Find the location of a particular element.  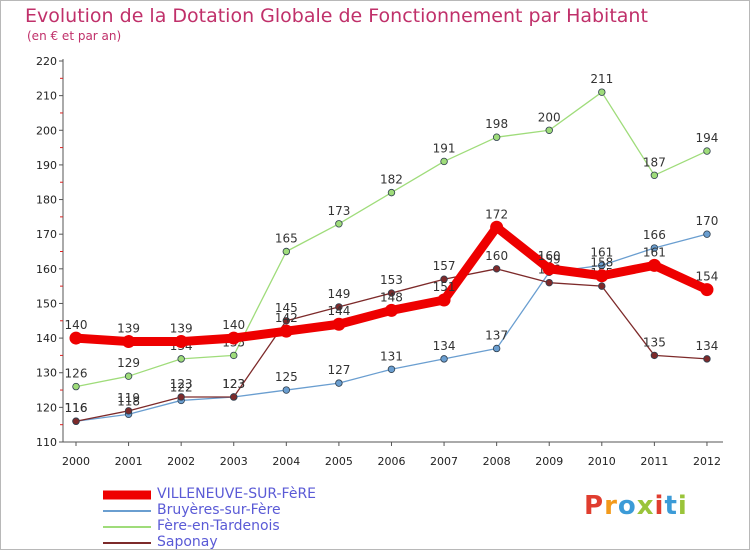

x-tick-label: 2010 is located at coordinates (602, 461).